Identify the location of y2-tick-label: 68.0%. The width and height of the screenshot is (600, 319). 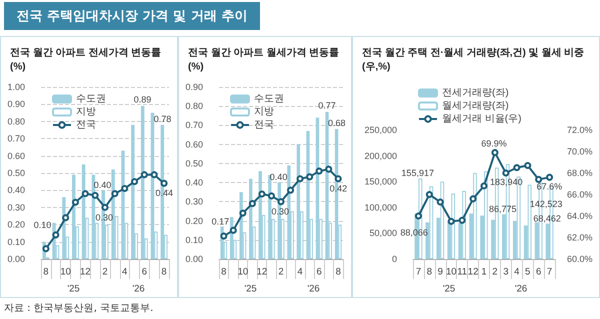
(580, 173).